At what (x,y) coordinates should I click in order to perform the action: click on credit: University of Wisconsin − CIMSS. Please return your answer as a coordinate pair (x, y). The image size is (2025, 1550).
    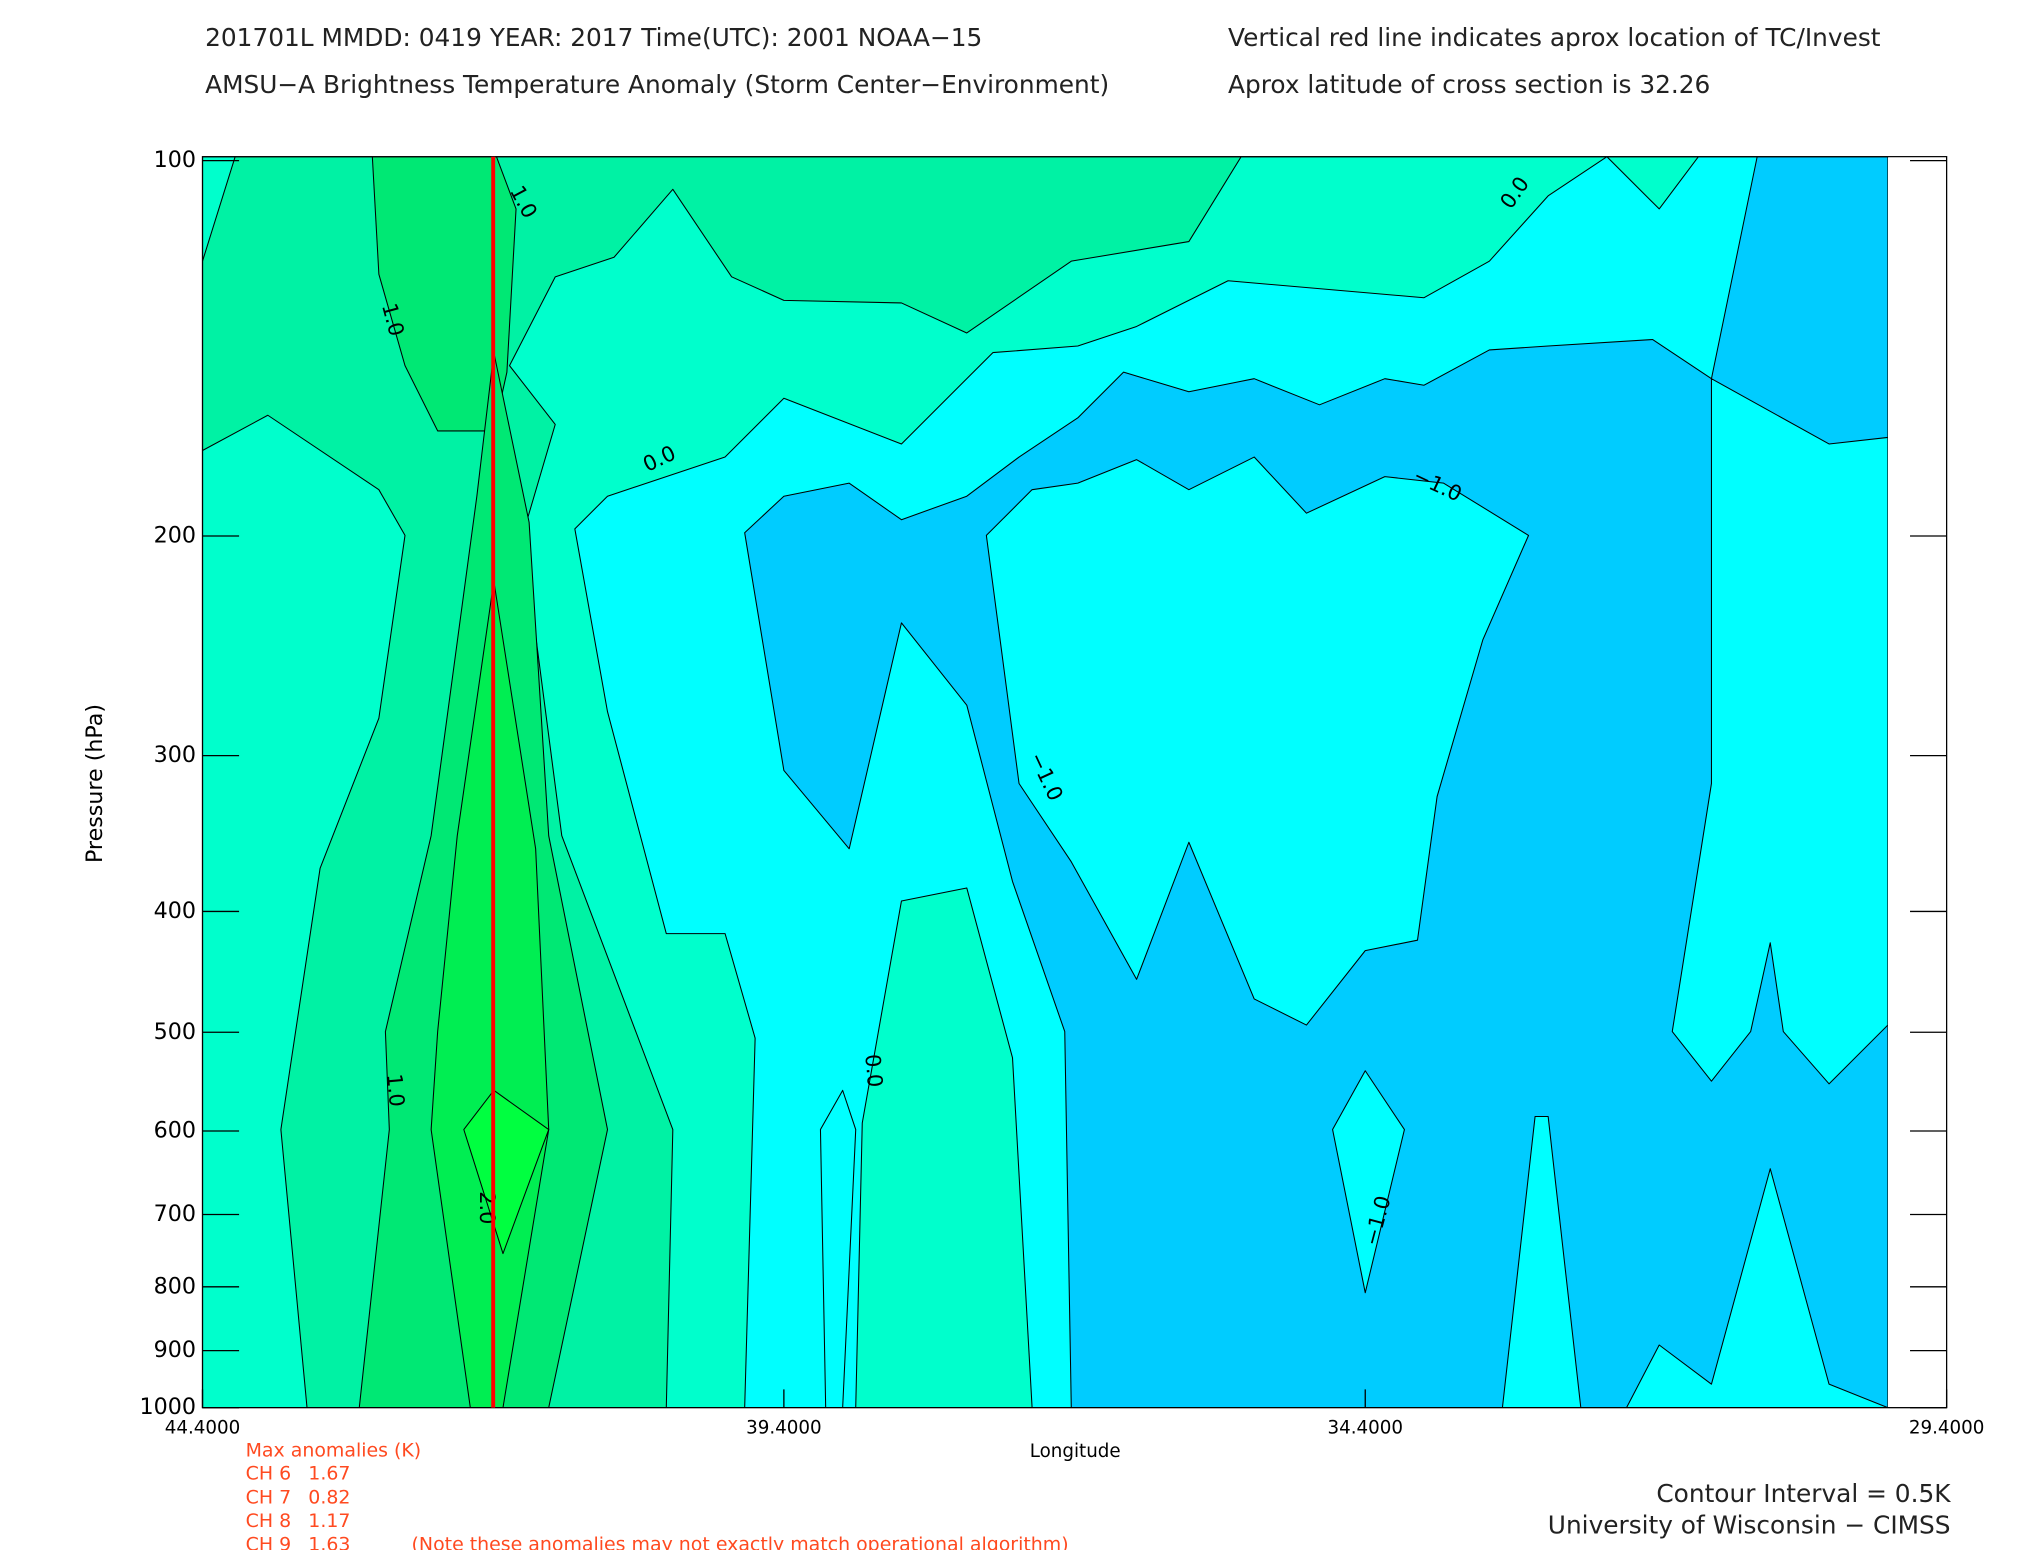
    Looking at the image, I should click on (1749, 1524).